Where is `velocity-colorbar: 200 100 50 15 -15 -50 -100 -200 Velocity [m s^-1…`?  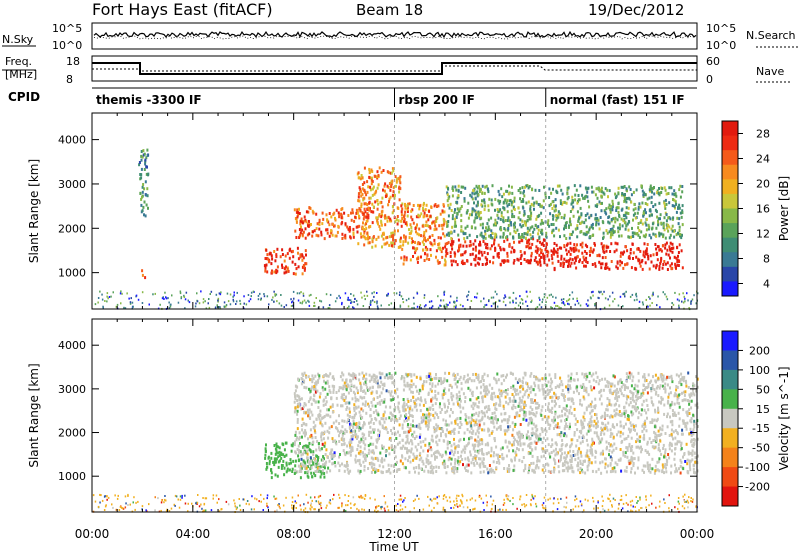 velocity-colorbar: 200 100 50 15 -15 -50 -100 -200 Velocity [m s^-1… is located at coordinates (756, 418).